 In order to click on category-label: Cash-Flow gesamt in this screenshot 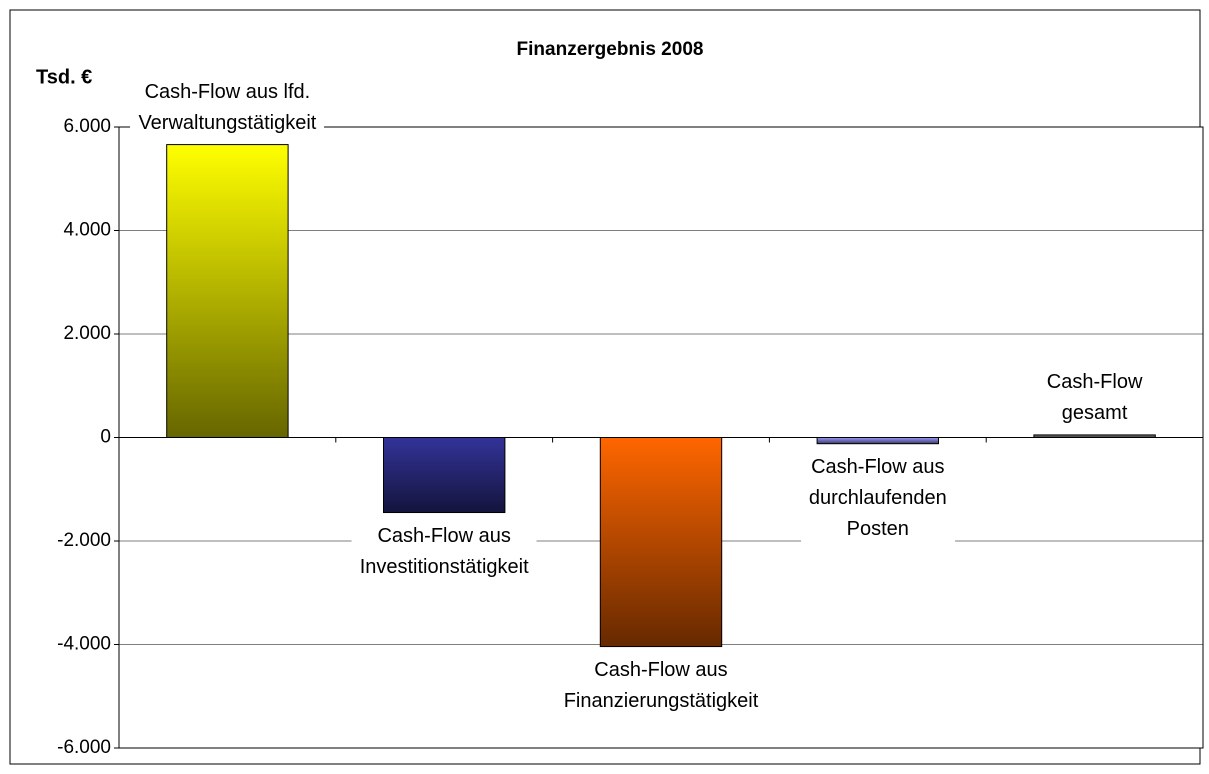, I will do `click(1094, 397)`.